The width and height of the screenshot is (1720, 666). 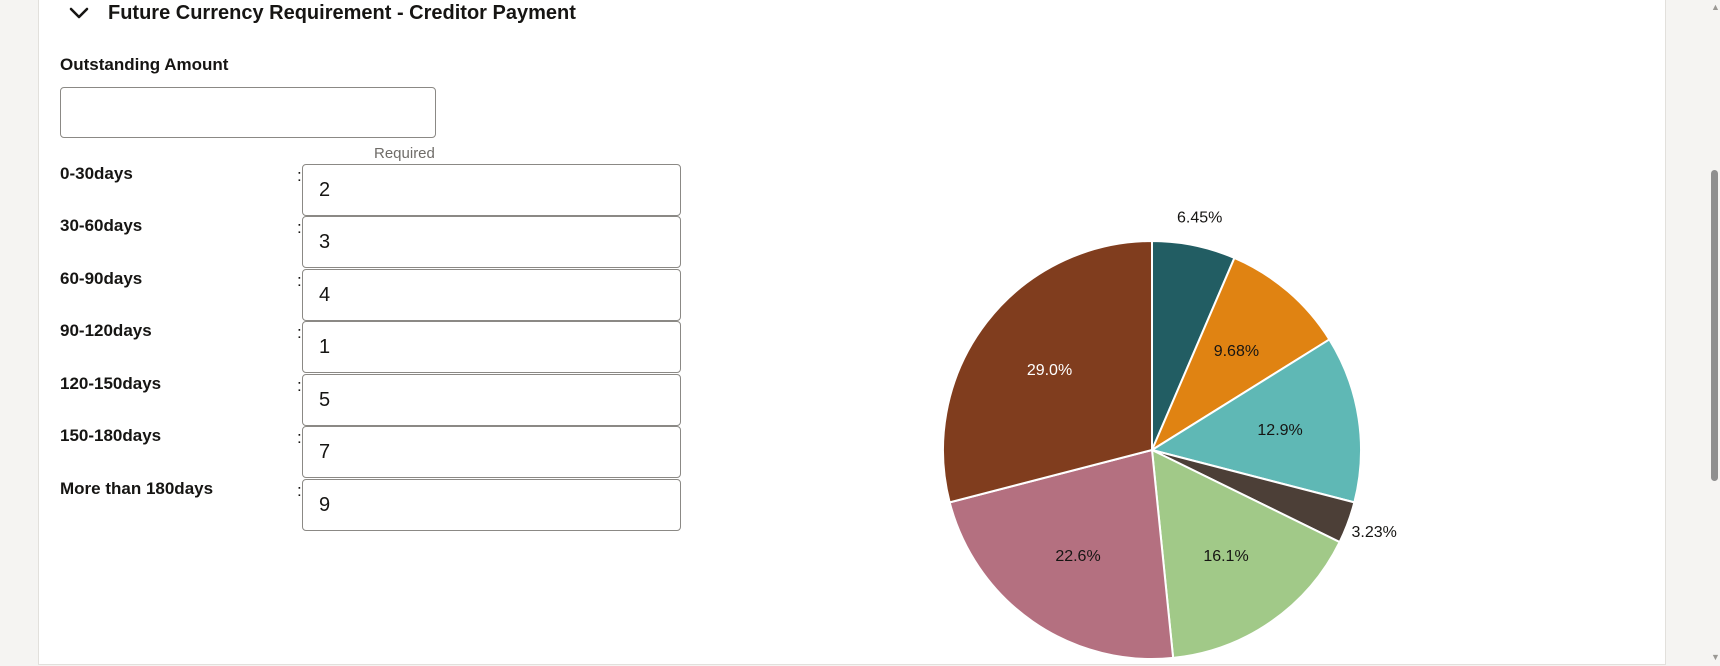 What do you see at coordinates (491, 295) in the screenshot?
I see `input-60-90days` at bounding box center [491, 295].